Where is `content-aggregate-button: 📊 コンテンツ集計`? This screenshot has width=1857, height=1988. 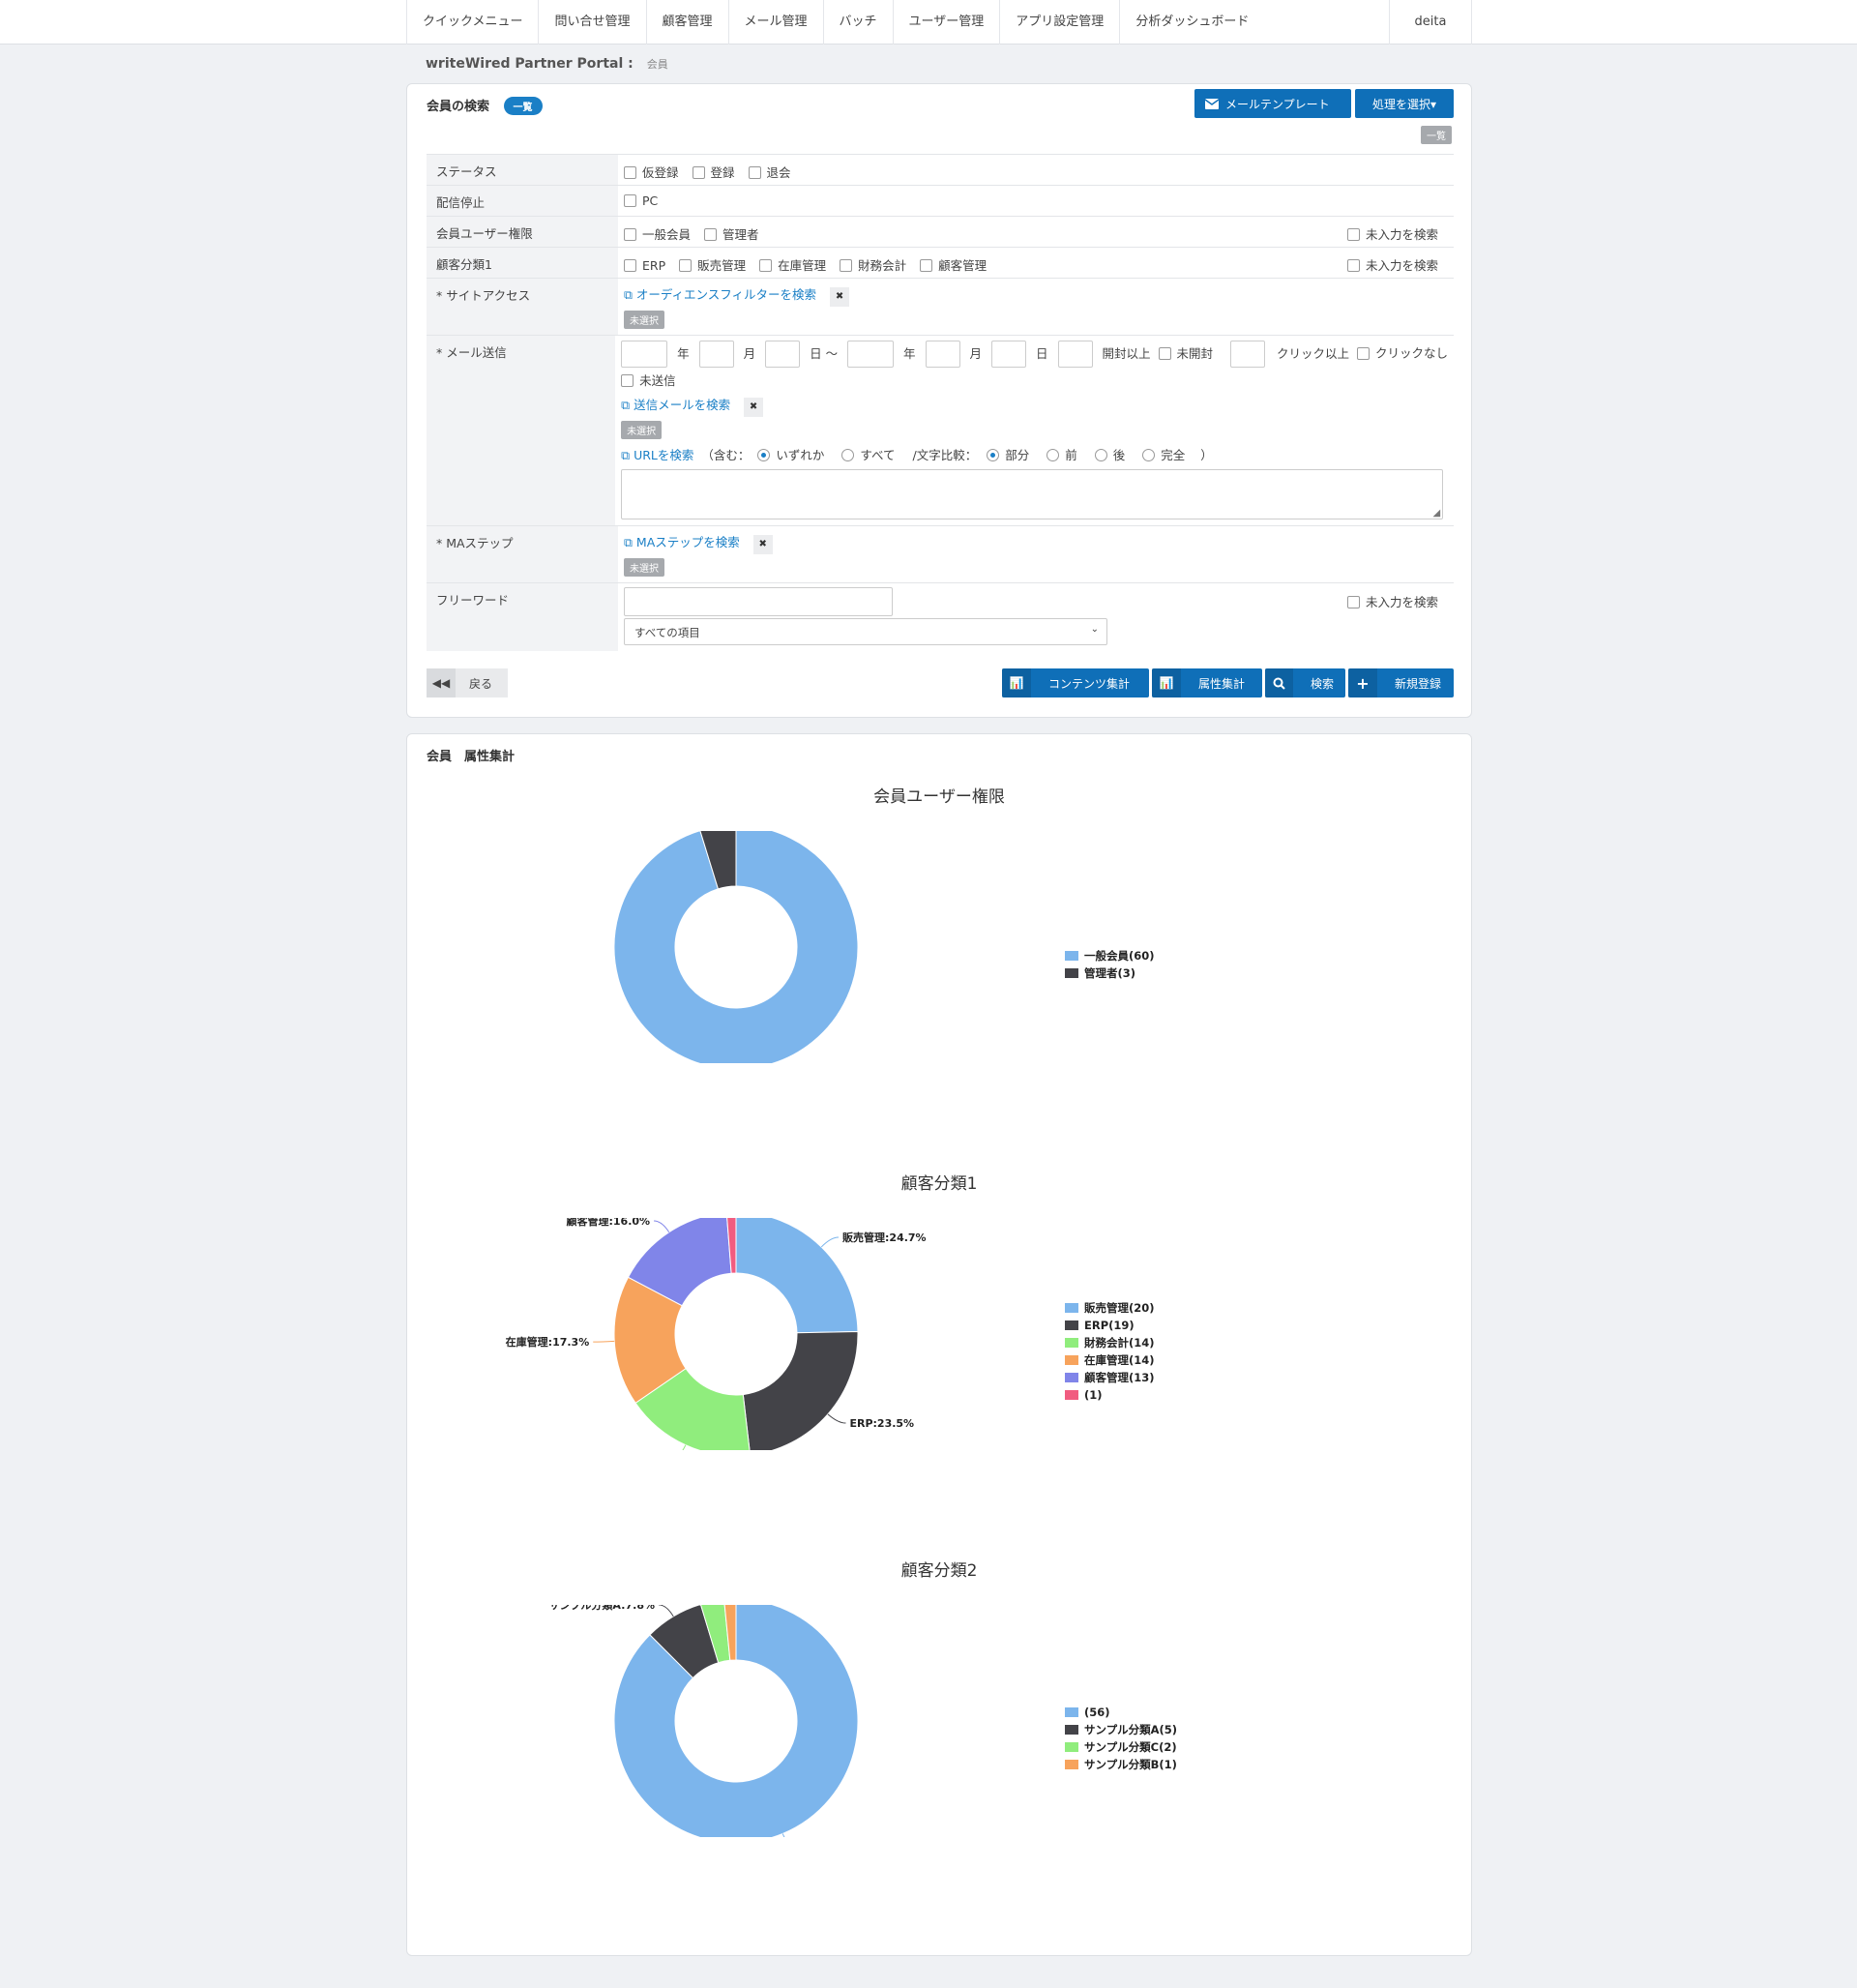 content-aggregate-button: 📊 コンテンツ集計 is located at coordinates (1075, 682).